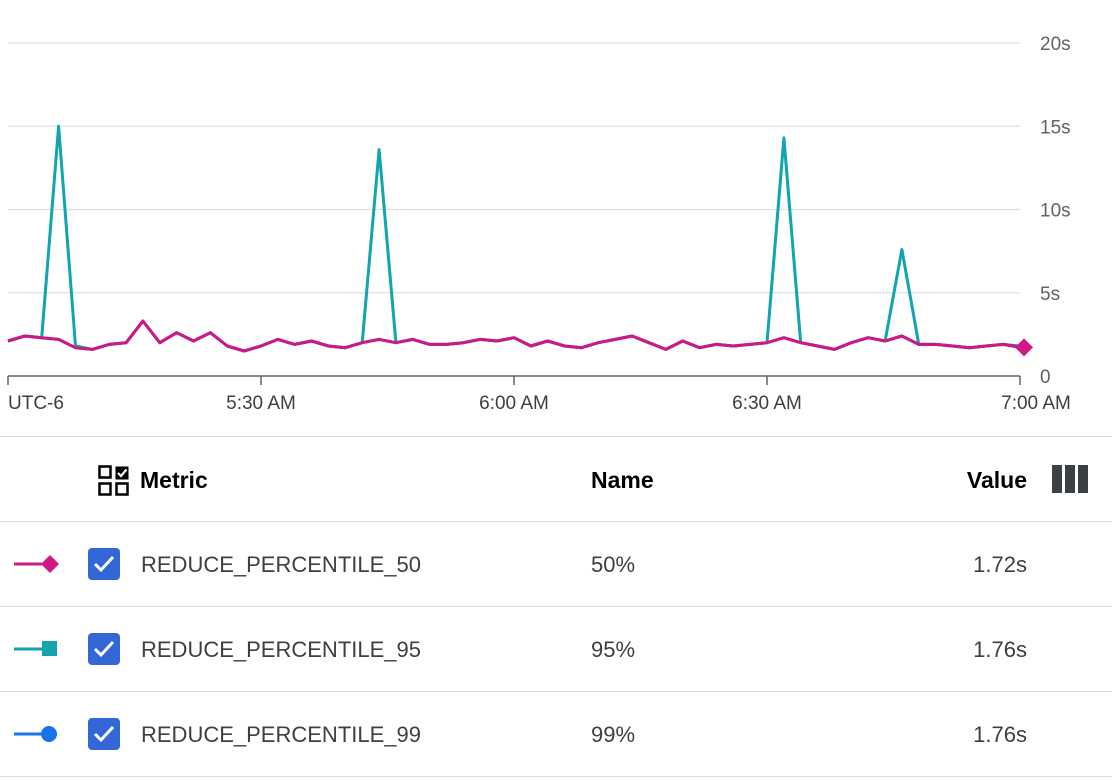 Image resolution: width=1112 pixels, height=780 pixels. Describe the element at coordinates (613, 564) in the screenshot. I see `name-cell: 50%` at that location.